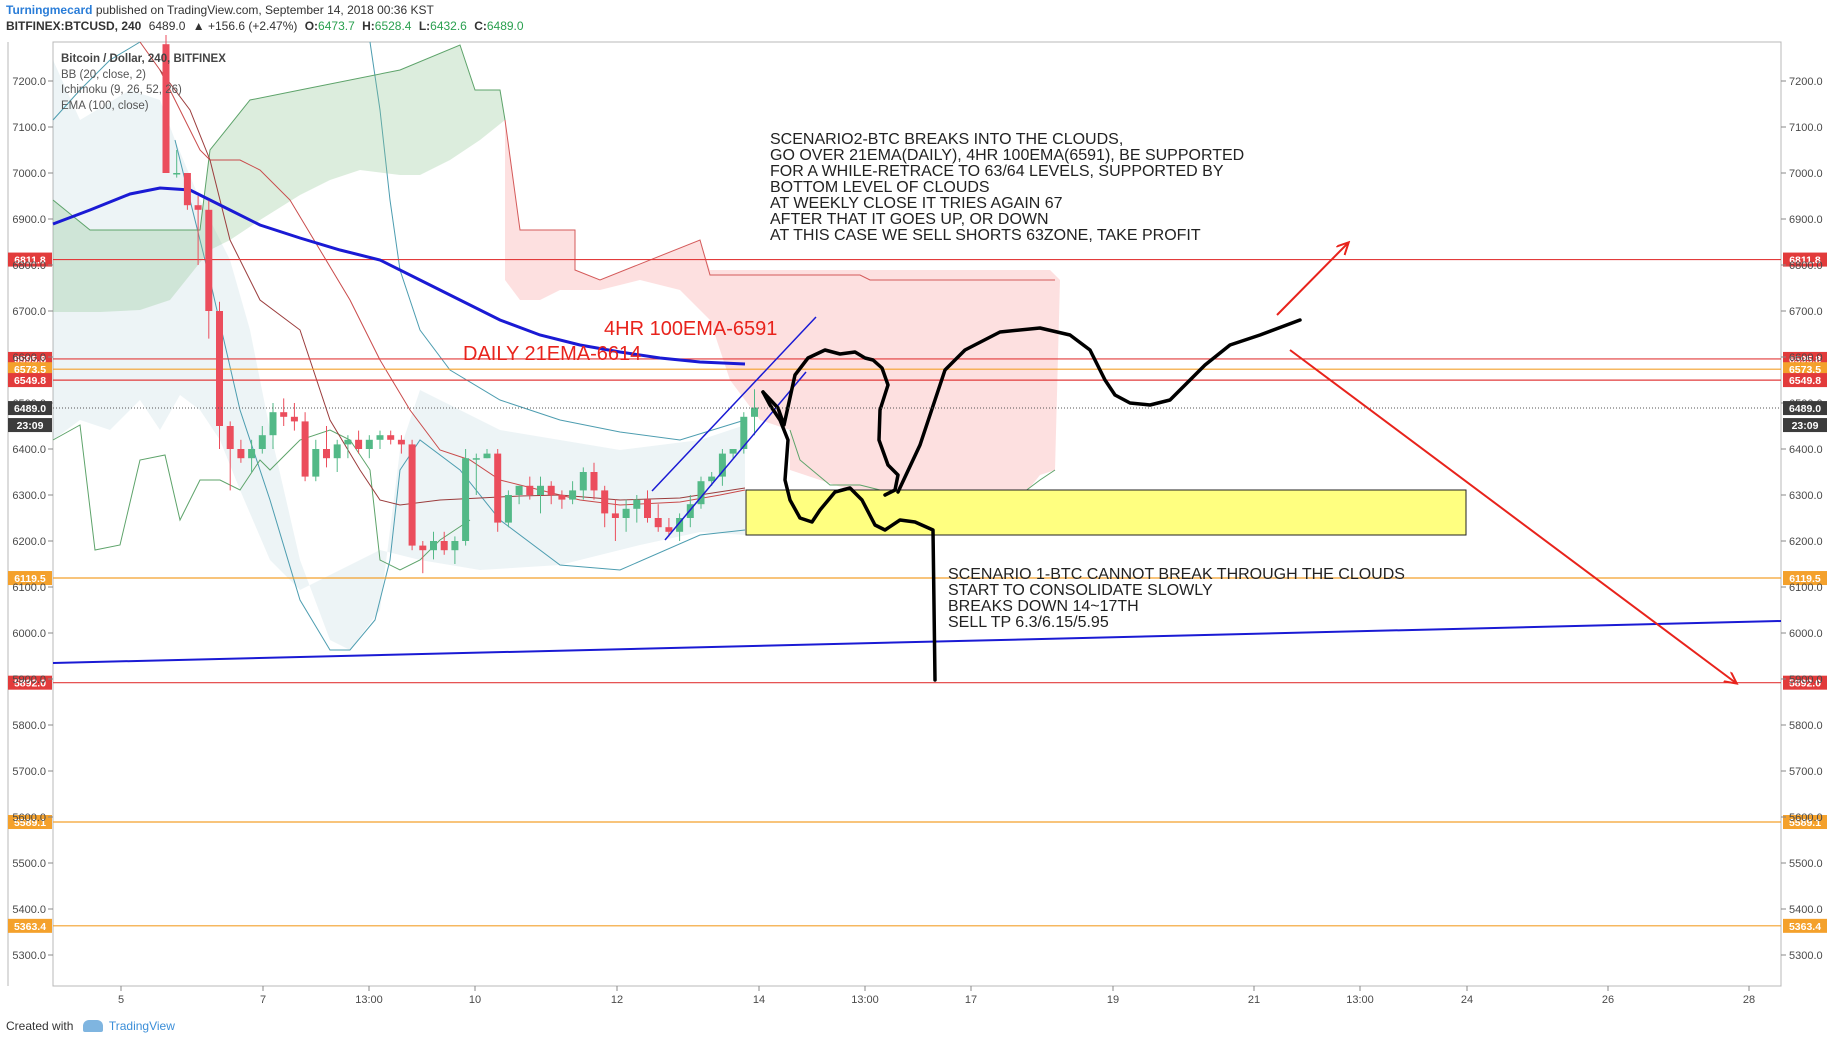  I want to click on y-tick-right: 7100.0, so click(1806, 128).